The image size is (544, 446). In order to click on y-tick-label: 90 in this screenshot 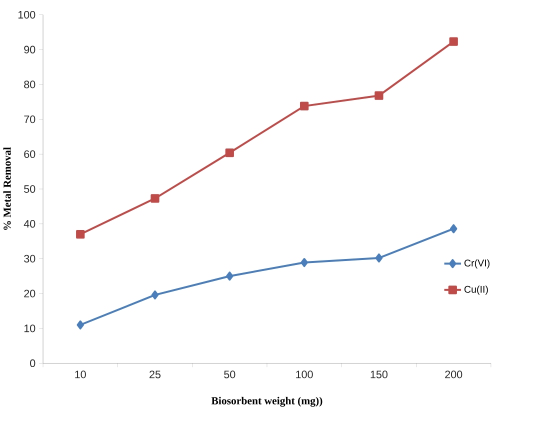, I will do `click(30, 50)`.